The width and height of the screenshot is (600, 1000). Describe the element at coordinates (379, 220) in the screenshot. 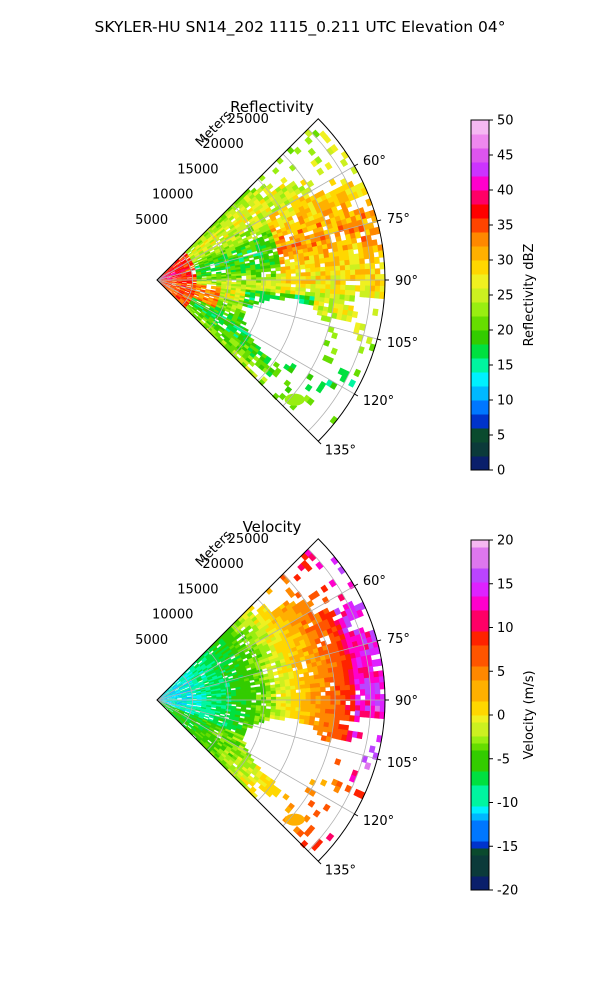

I see `angle-tick` at that location.